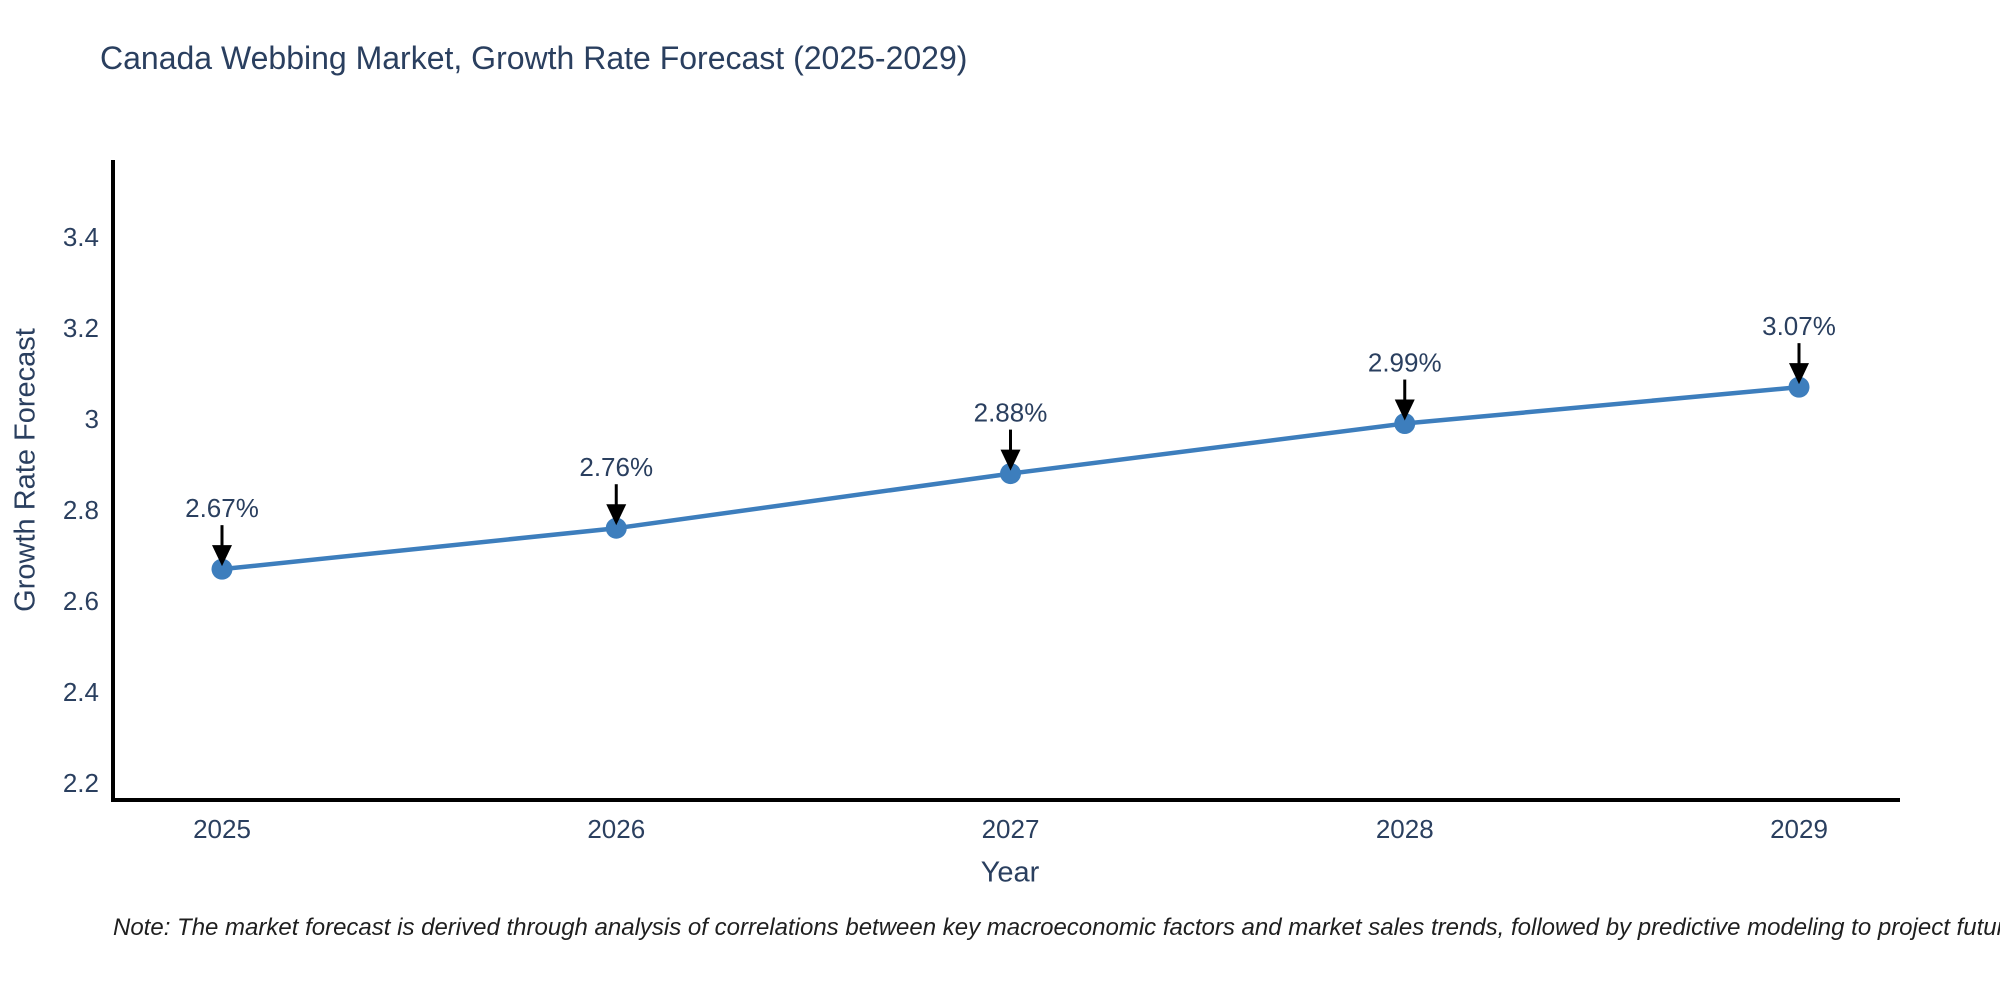  I want to click on x-tick-label: 2027, so click(1011, 829).